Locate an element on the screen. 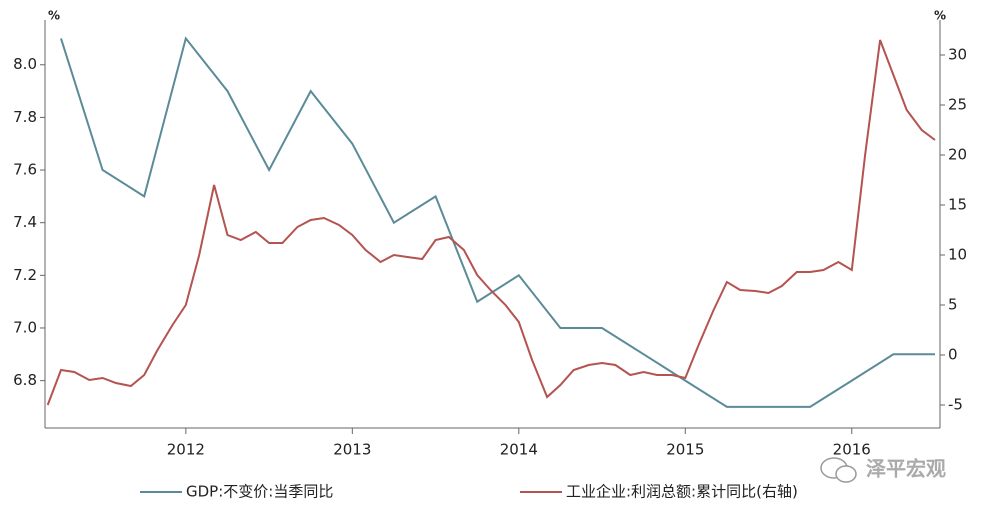  y-tick-label: 7.0 is located at coordinates (25, 327).